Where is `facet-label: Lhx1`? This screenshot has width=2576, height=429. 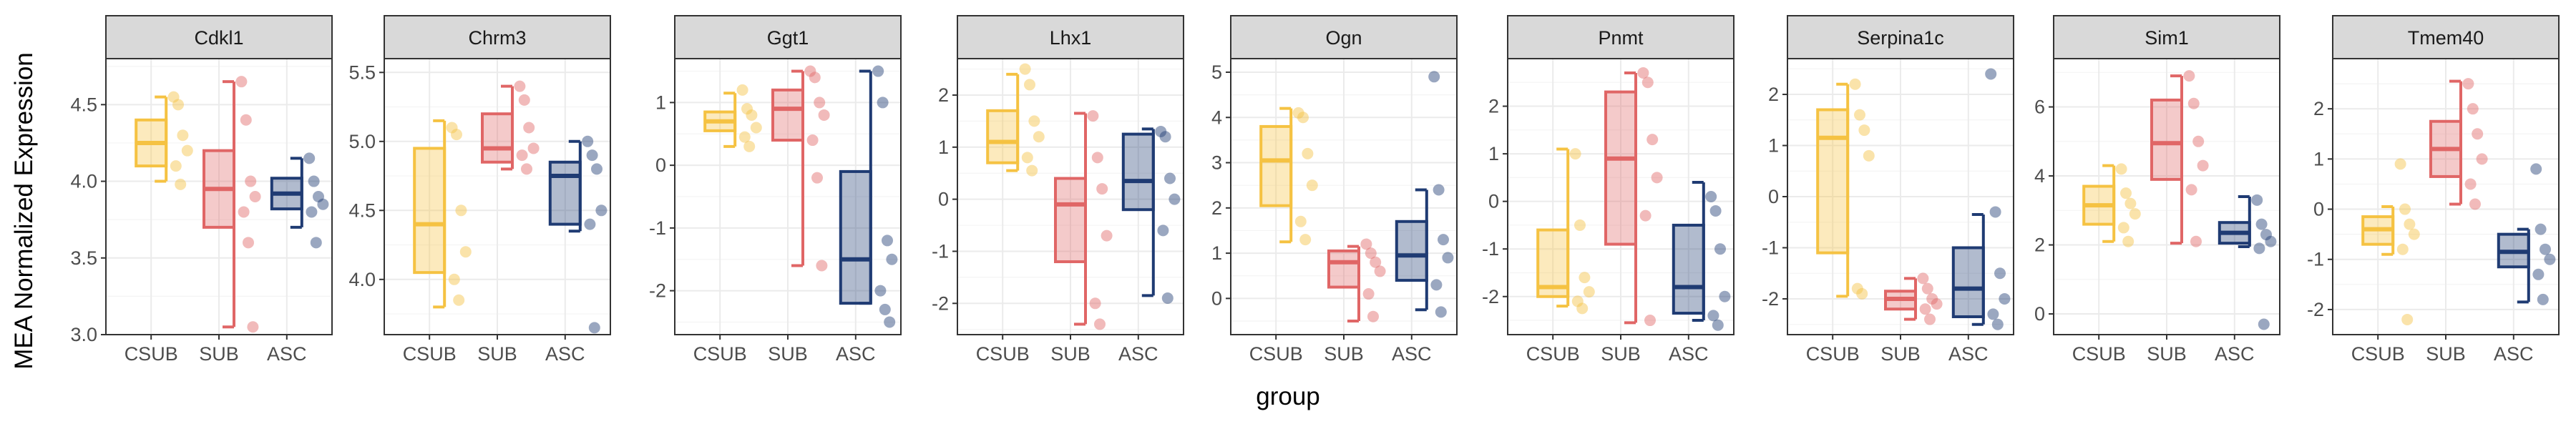 facet-label: Lhx1 is located at coordinates (1071, 38).